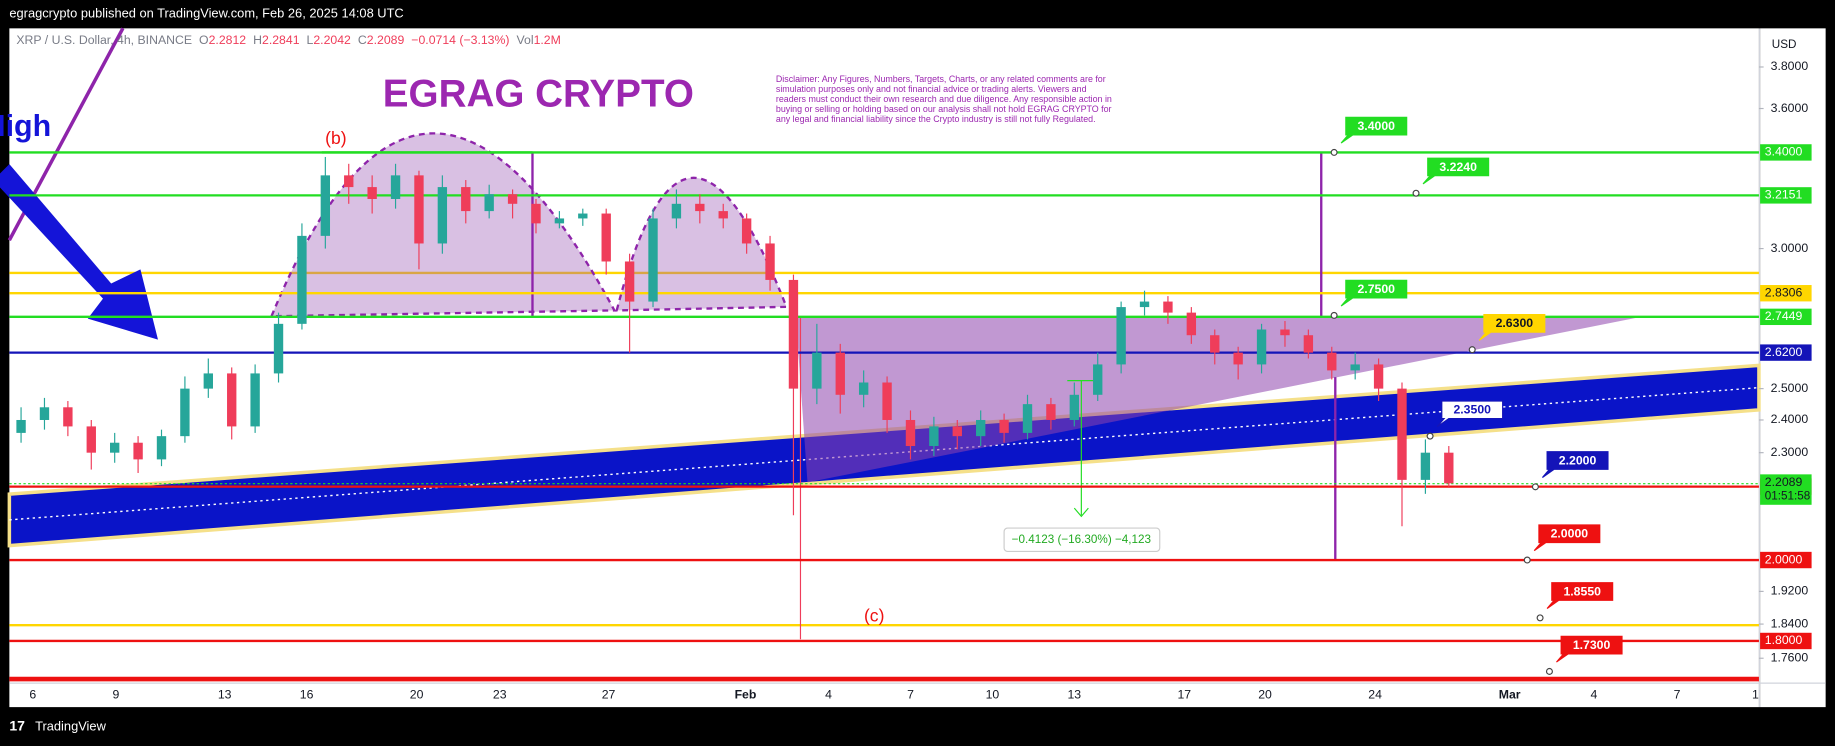  I want to click on callout-label: 2.7500, so click(1376, 289).